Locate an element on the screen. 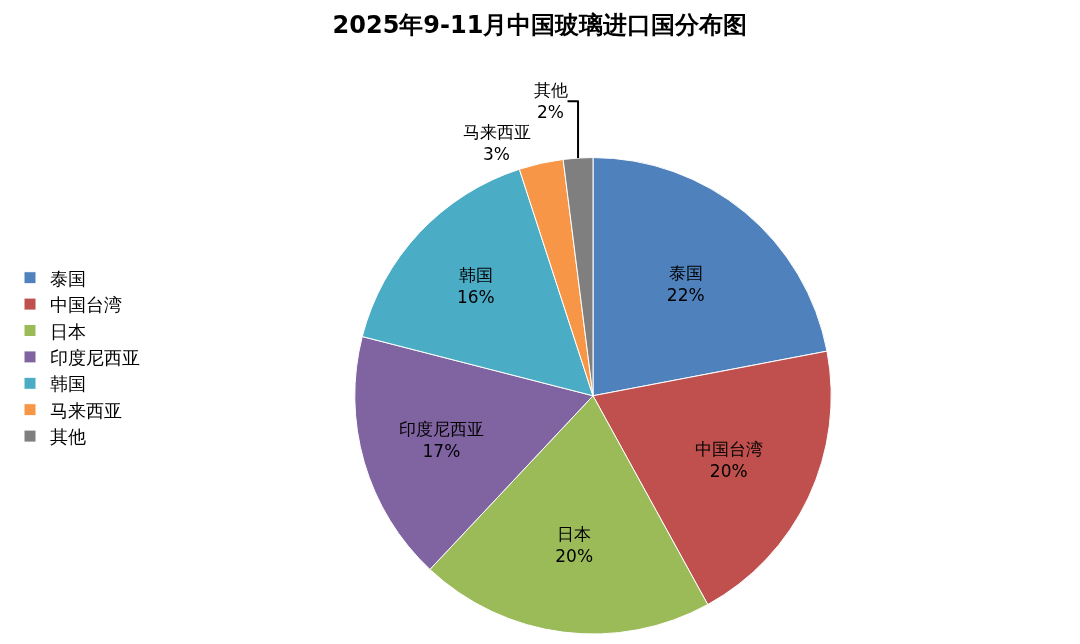 This screenshot has height=644, width=1080. legend-label: 马来西亚 is located at coordinates (86, 410).